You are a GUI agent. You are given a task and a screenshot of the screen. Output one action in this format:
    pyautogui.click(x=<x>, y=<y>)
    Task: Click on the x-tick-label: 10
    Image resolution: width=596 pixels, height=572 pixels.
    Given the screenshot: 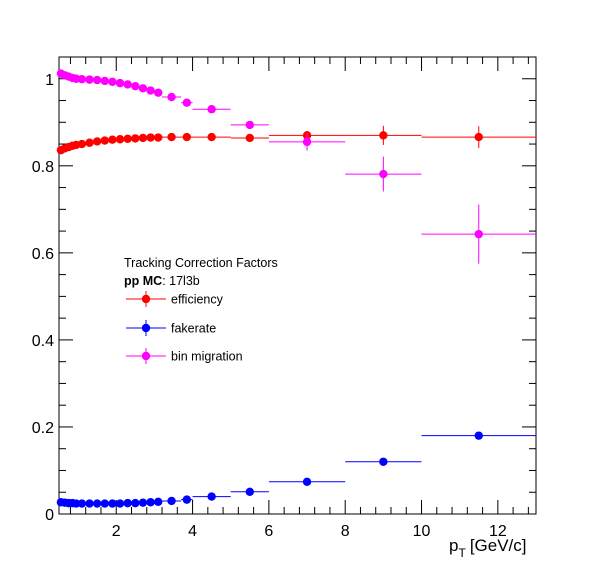 What is the action you would take?
    pyautogui.click(x=422, y=531)
    